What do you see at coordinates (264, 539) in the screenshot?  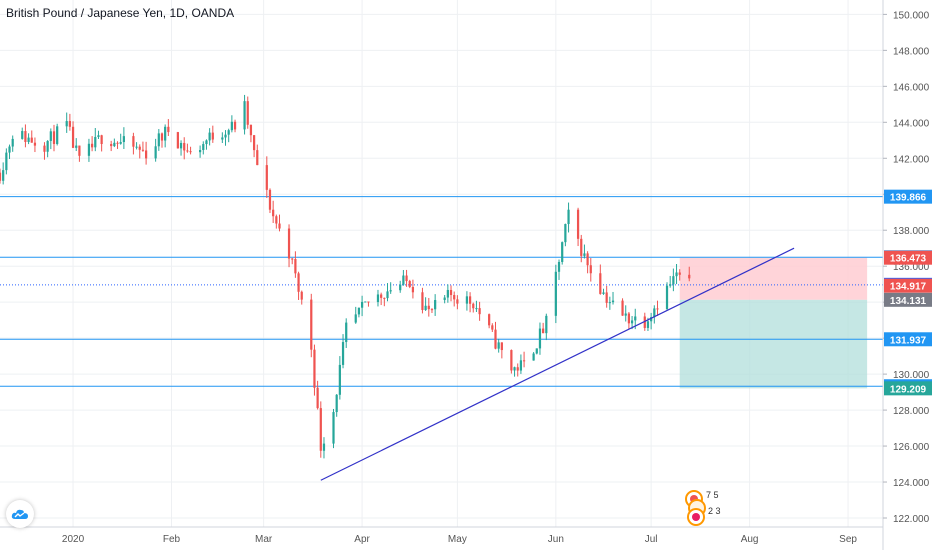 I see `x-tick-label: Mar` at bounding box center [264, 539].